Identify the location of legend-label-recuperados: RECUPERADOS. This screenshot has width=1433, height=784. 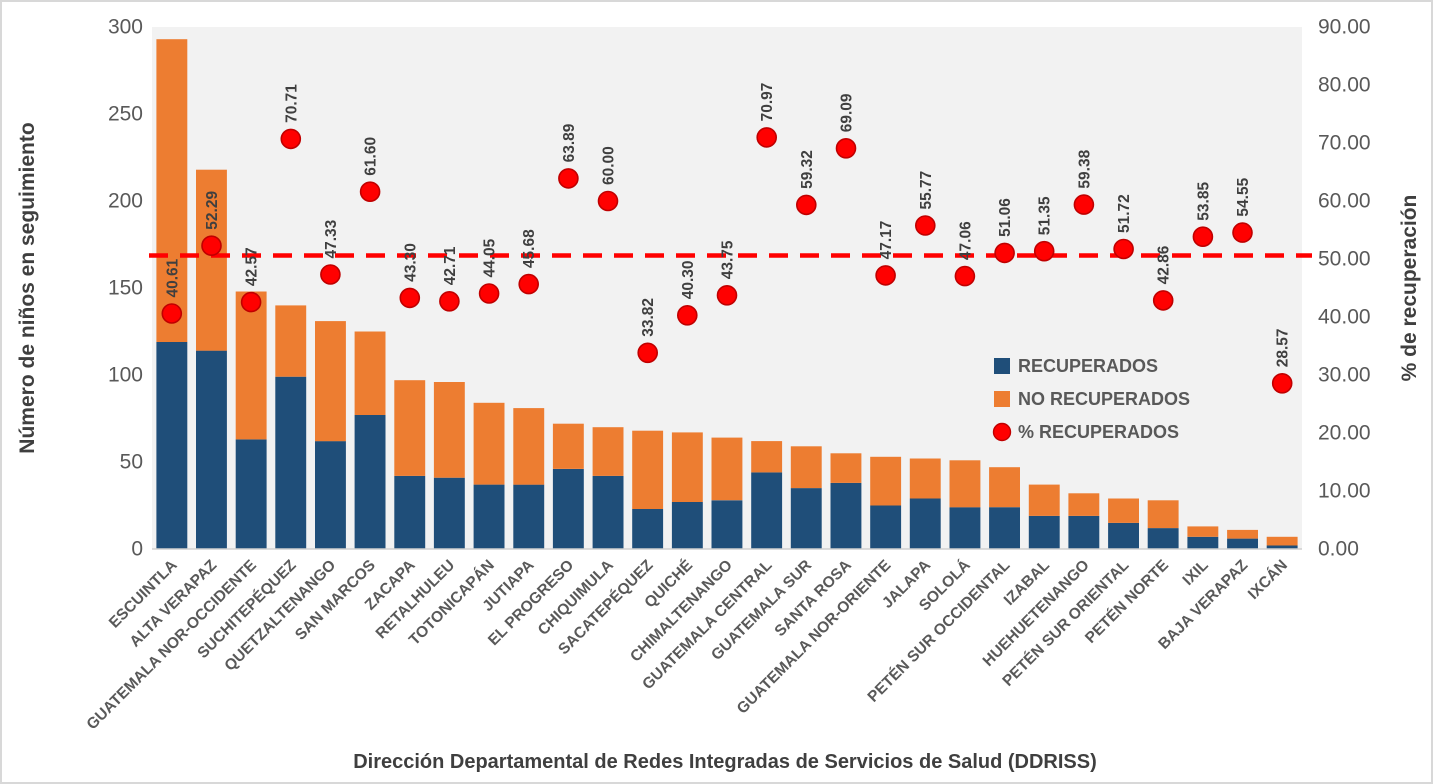
(1088, 366).